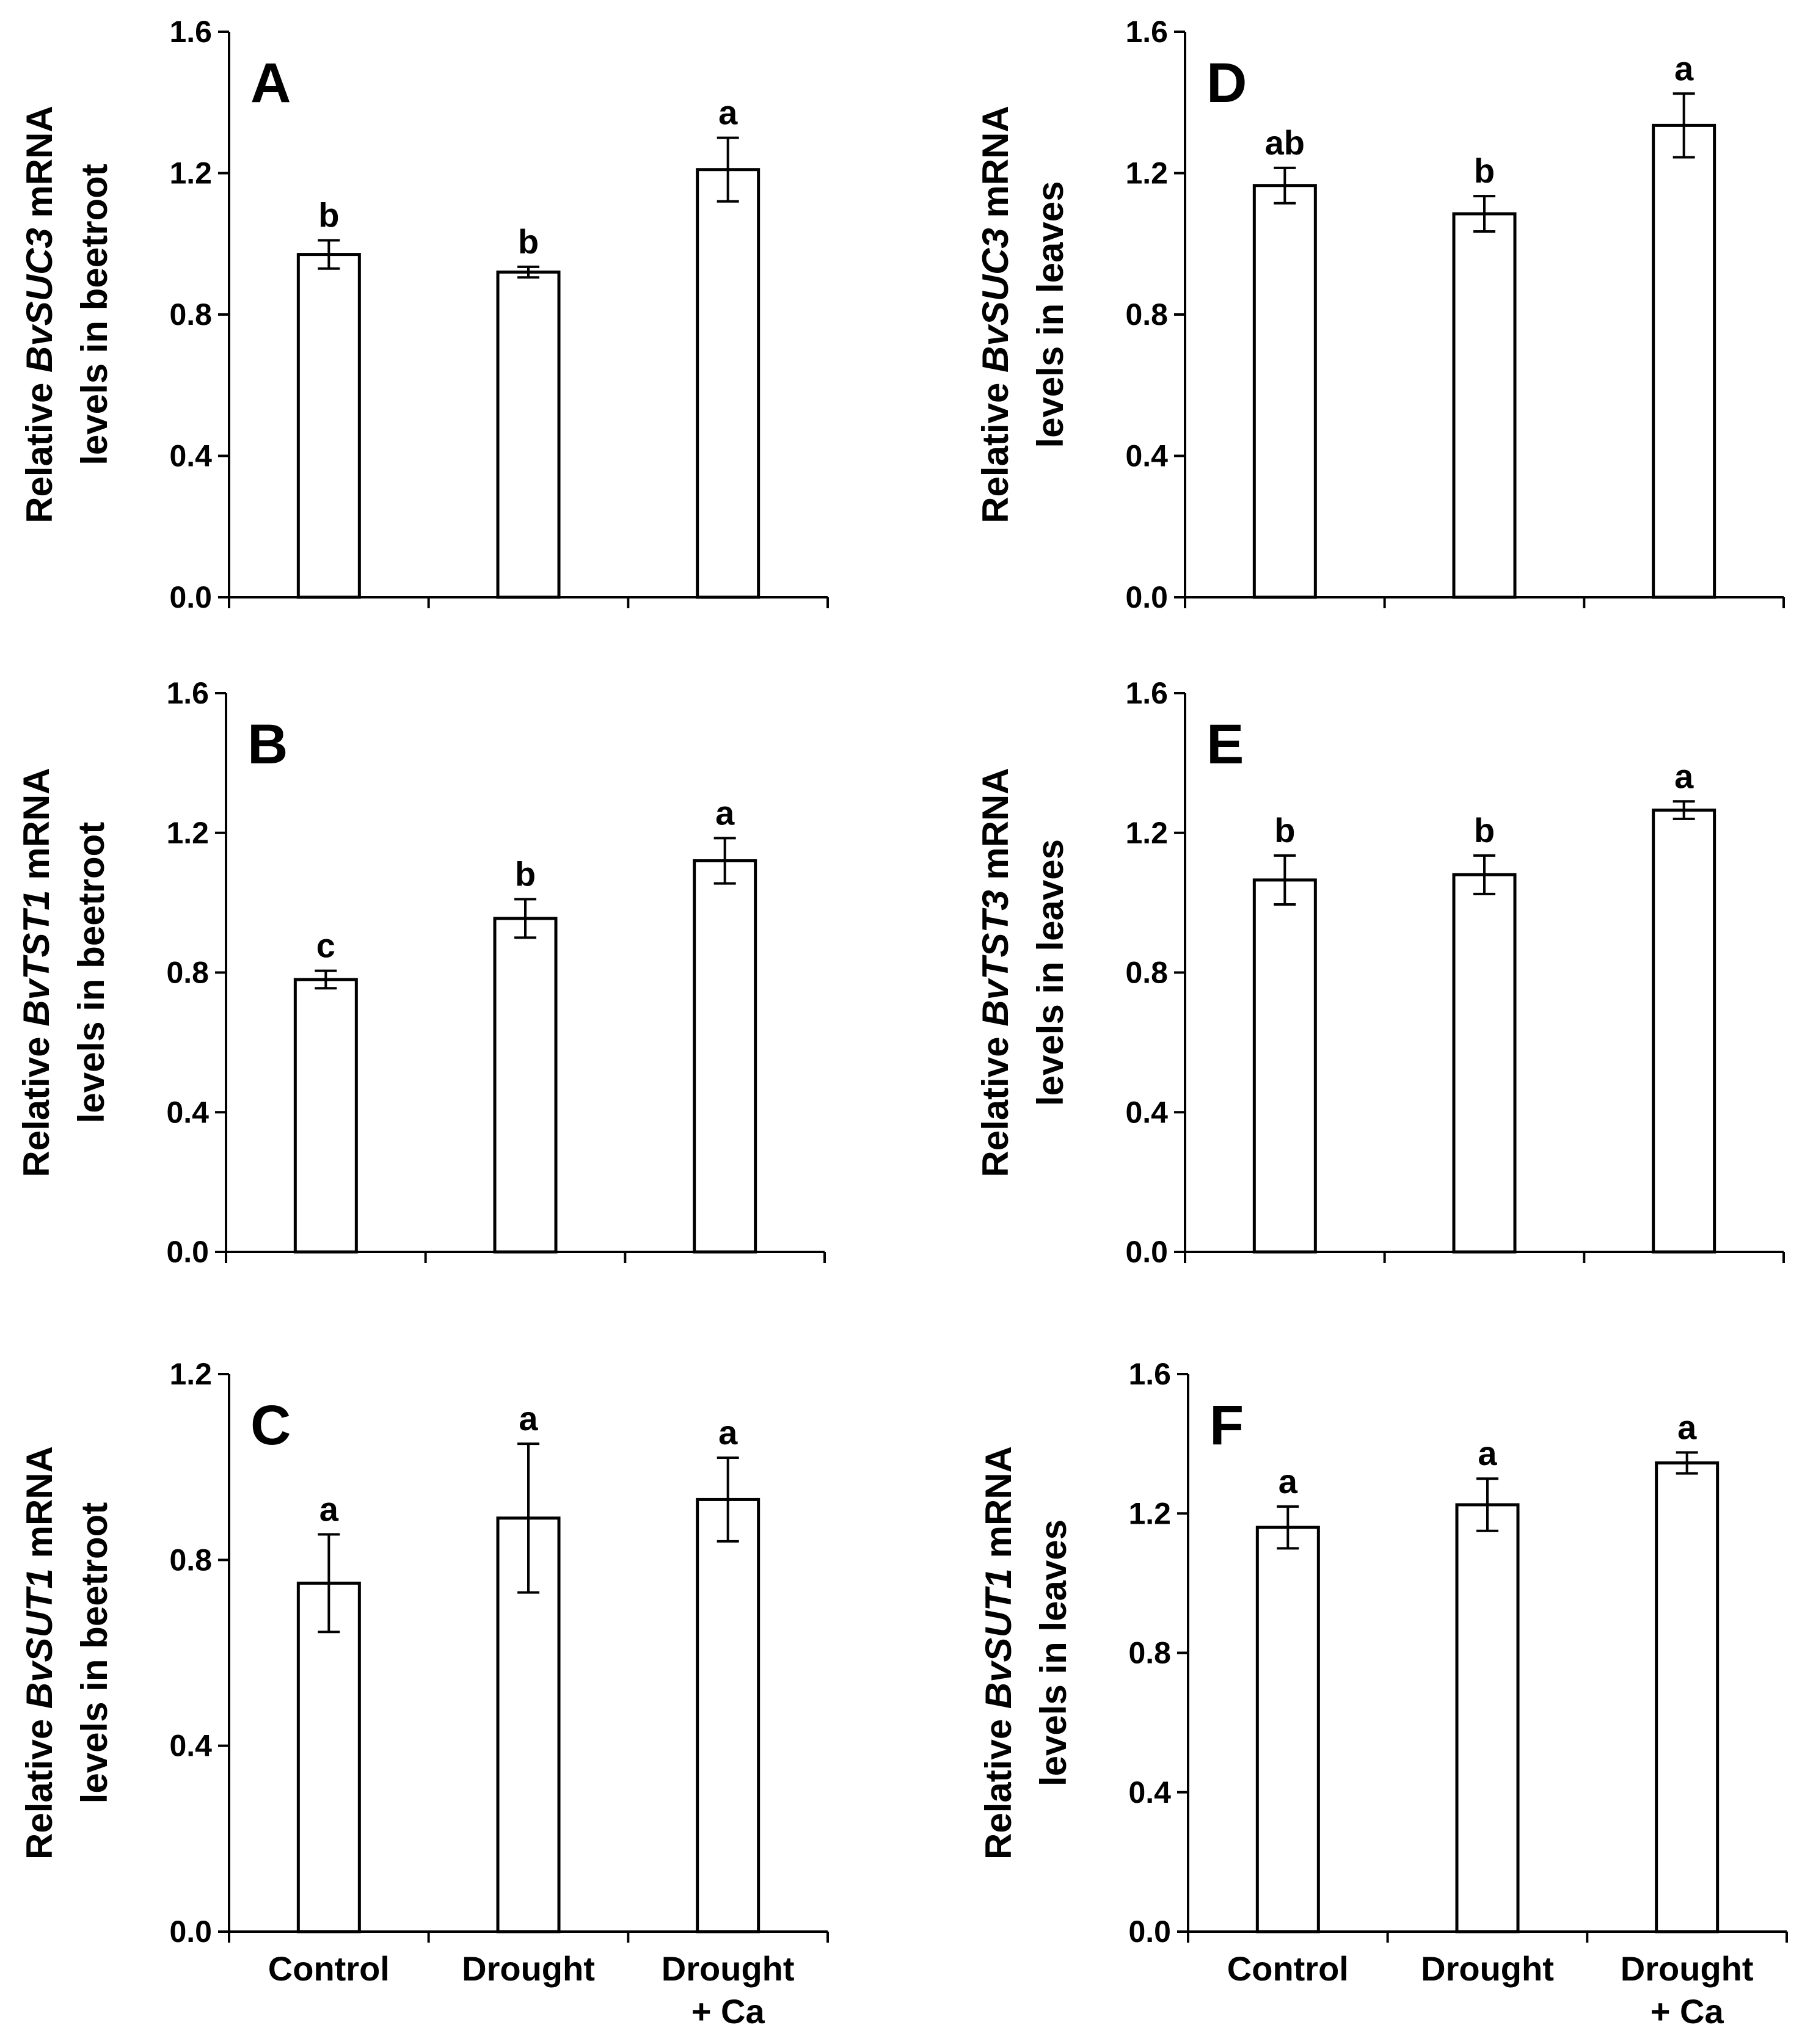 This screenshot has height=2044, width=1802. Describe the element at coordinates (267, 745) in the screenshot. I see `panel-label: B` at that location.